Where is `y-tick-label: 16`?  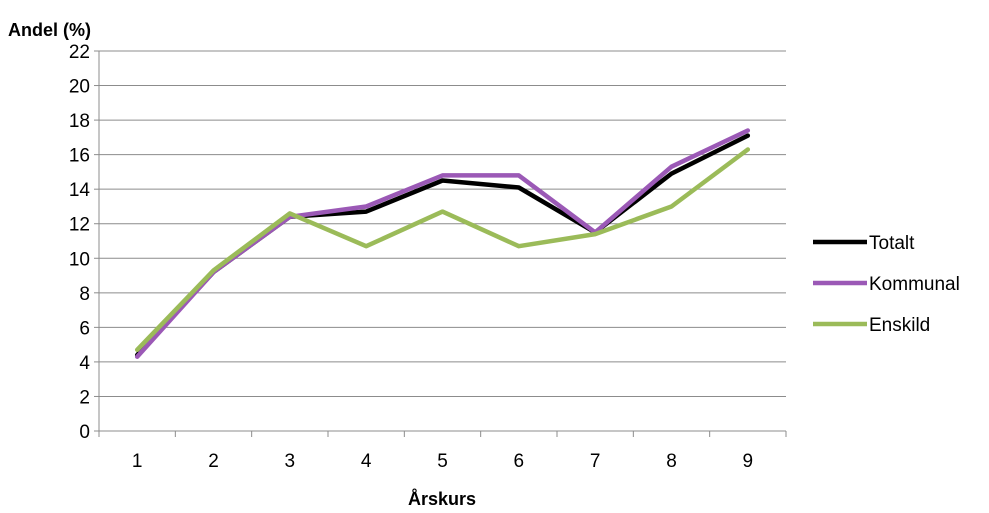 y-tick-label: 16 is located at coordinates (79, 156).